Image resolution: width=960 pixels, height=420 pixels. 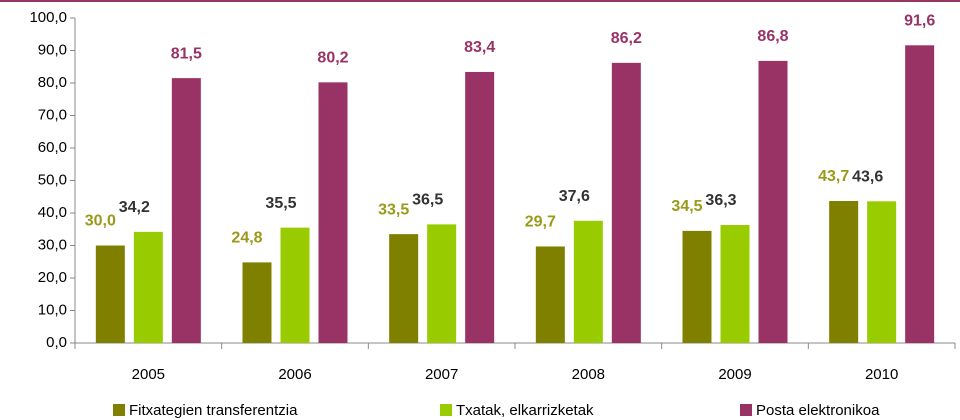 I want to click on x-tick-label: 2009, so click(x=734, y=374).